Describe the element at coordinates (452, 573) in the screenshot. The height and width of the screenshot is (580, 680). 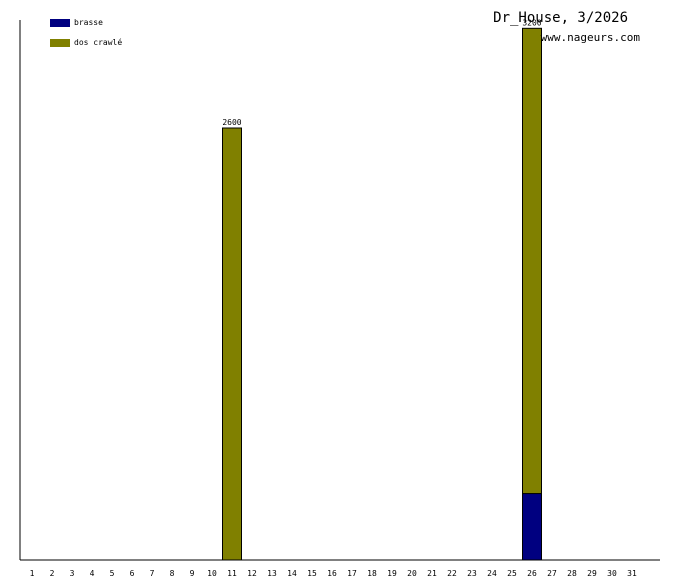
I see `x-tick-label-22: 22` at that location.